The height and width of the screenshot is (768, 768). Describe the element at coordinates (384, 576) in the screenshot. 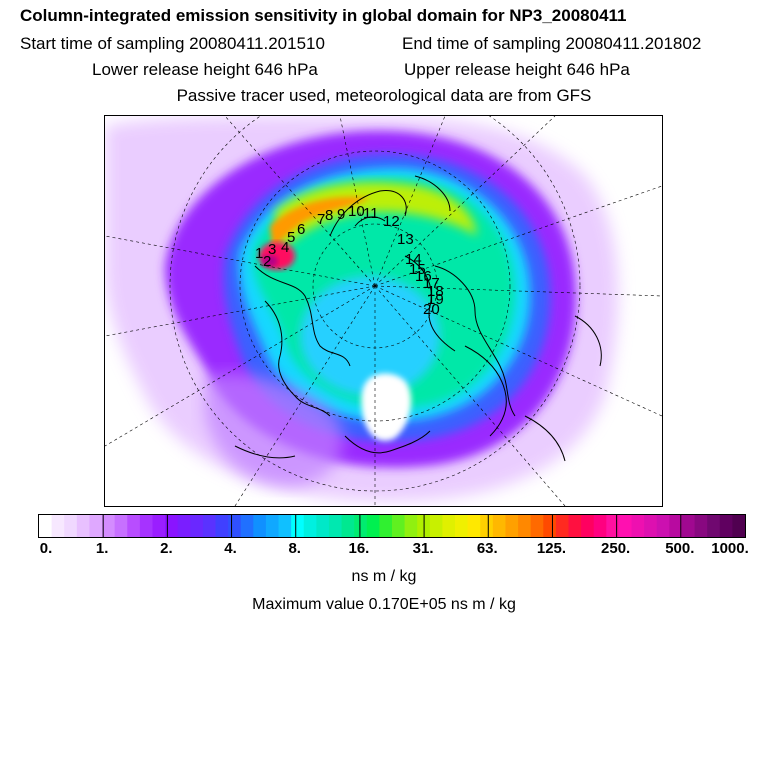

I see `colorbar-unit: ns m / kg` at that location.